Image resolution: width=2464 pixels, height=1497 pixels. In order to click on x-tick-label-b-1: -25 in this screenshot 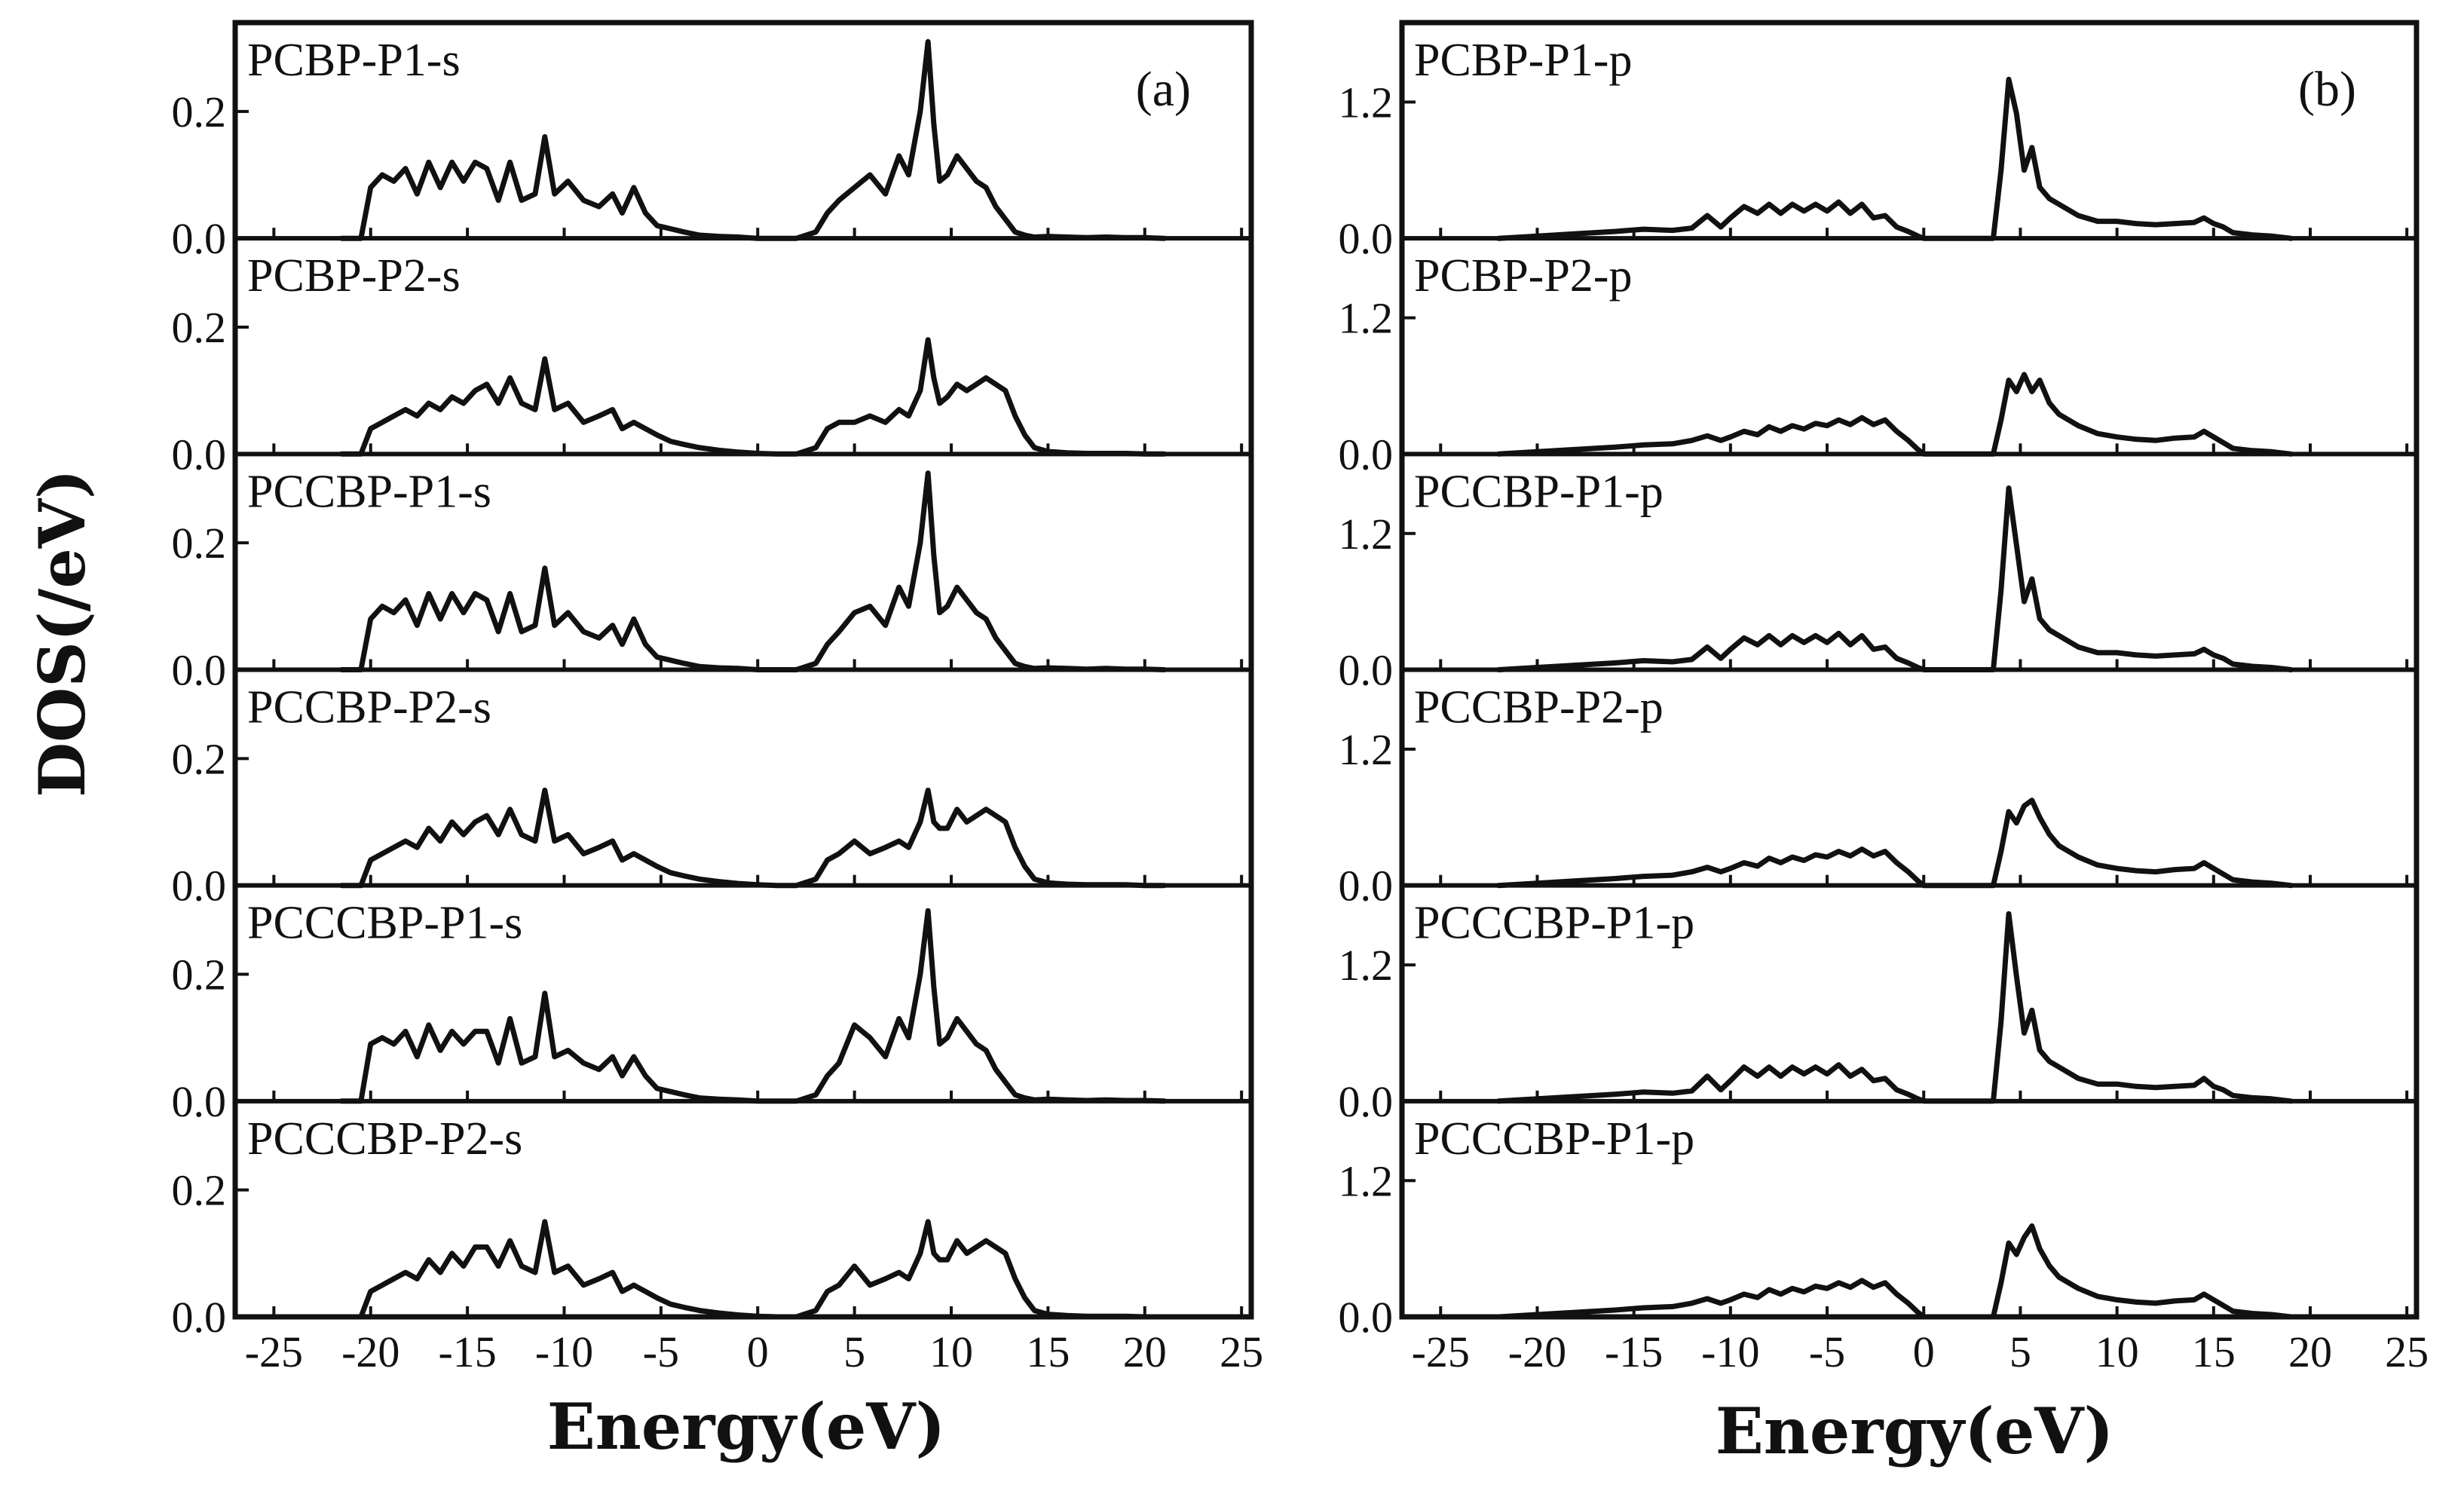, I will do `click(1441, 1351)`.